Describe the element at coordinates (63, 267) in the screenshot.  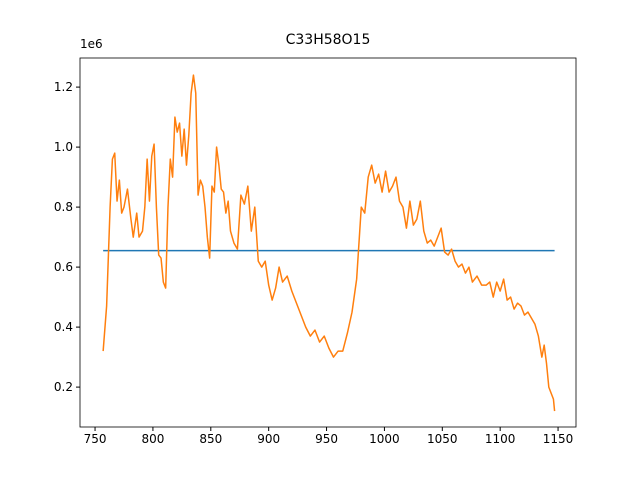
I see `y-tick-label: 0.6` at that location.